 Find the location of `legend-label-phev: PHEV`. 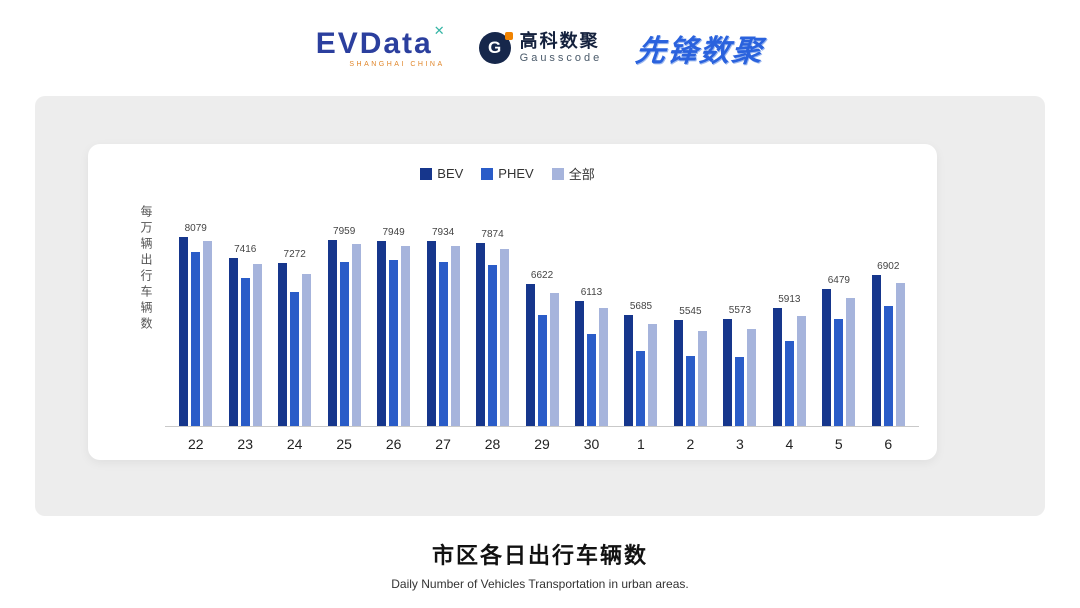

legend-label-phev: PHEV is located at coordinates (516, 173).